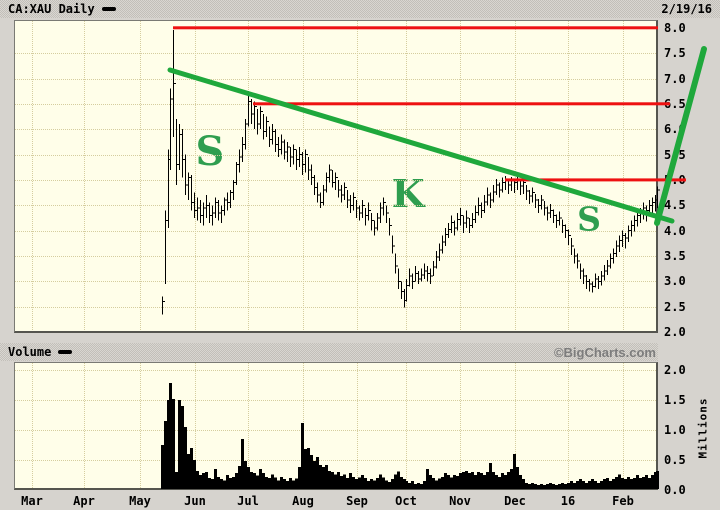  Describe the element at coordinates (675, 370) in the screenshot. I see `volume-tick-label: 2.0` at that location.